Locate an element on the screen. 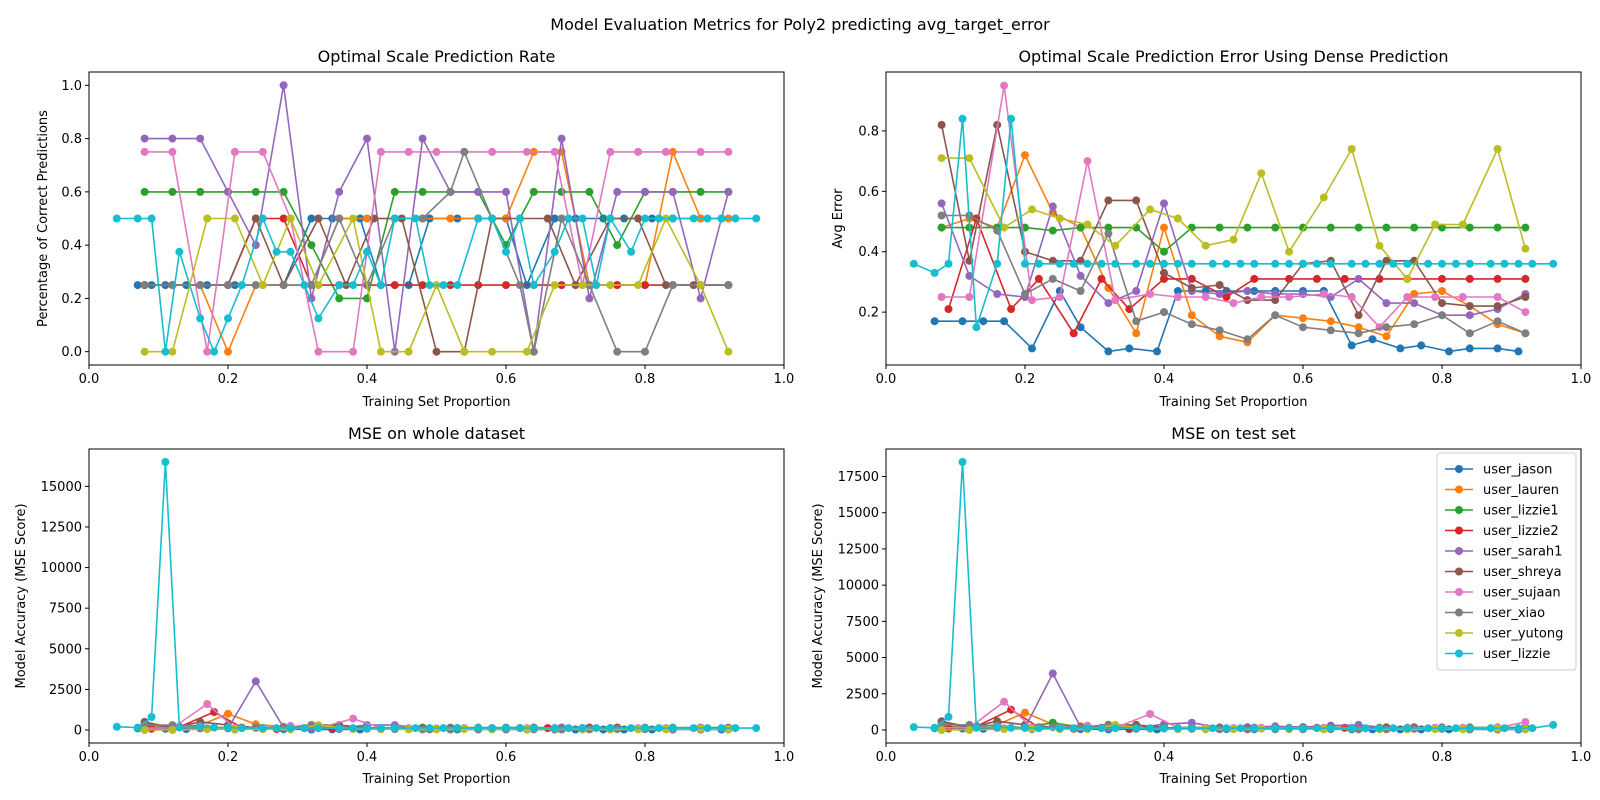  x-tick-label: 0.2 is located at coordinates (228, 379).